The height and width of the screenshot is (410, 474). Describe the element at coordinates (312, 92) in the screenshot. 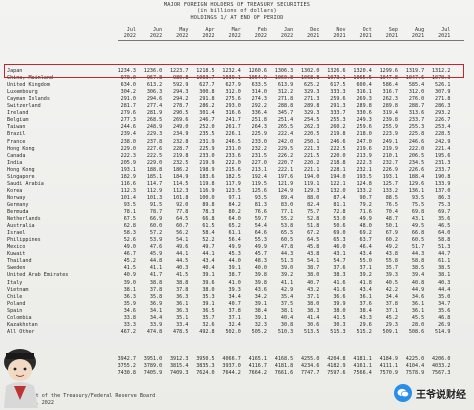

I see `holding-value: 329.3` at that location.